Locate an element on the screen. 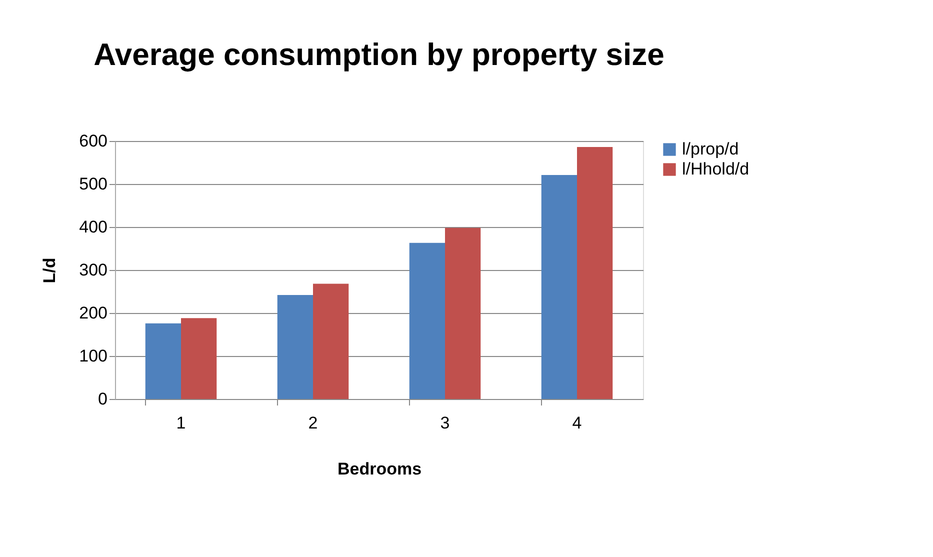 The width and height of the screenshot is (933, 557). legend-label: l/prop/d is located at coordinates (710, 149).